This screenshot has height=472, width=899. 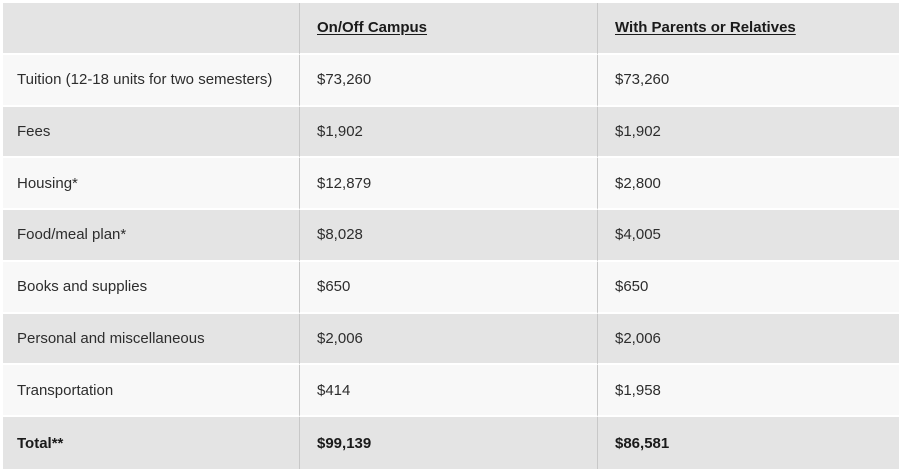 I want to click on row-label: Food/meal plan*, so click(x=151, y=236).